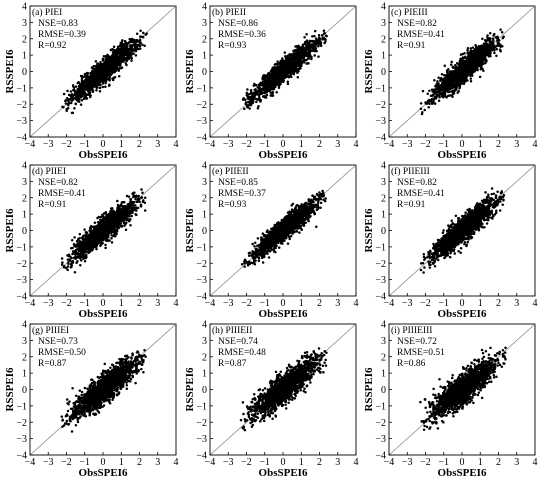 This screenshot has height=484, width=550. Describe the element at coordinates (285, 70) in the screenshot. I see `data-points` at that location.